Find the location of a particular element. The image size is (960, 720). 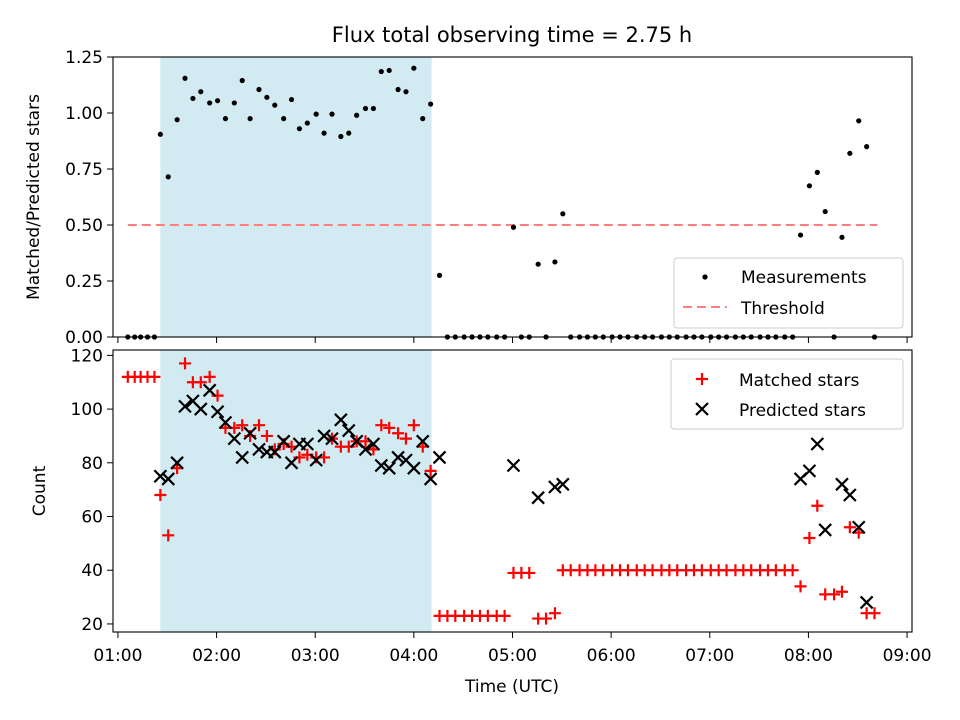

legend-label: Threshold is located at coordinates (782, 309).